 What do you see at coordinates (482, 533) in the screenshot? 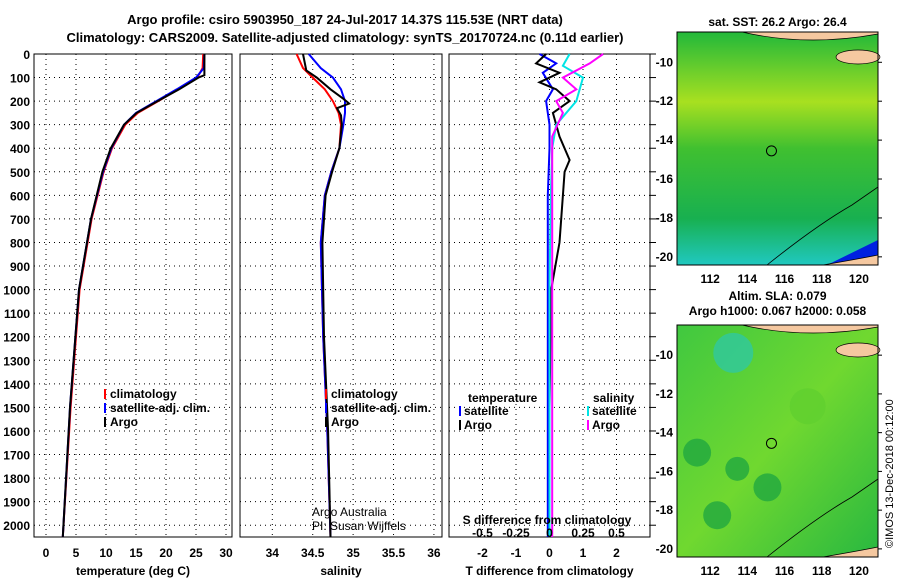
I see `x2-tick-label: -0.5` at bounding box center [482, 533].